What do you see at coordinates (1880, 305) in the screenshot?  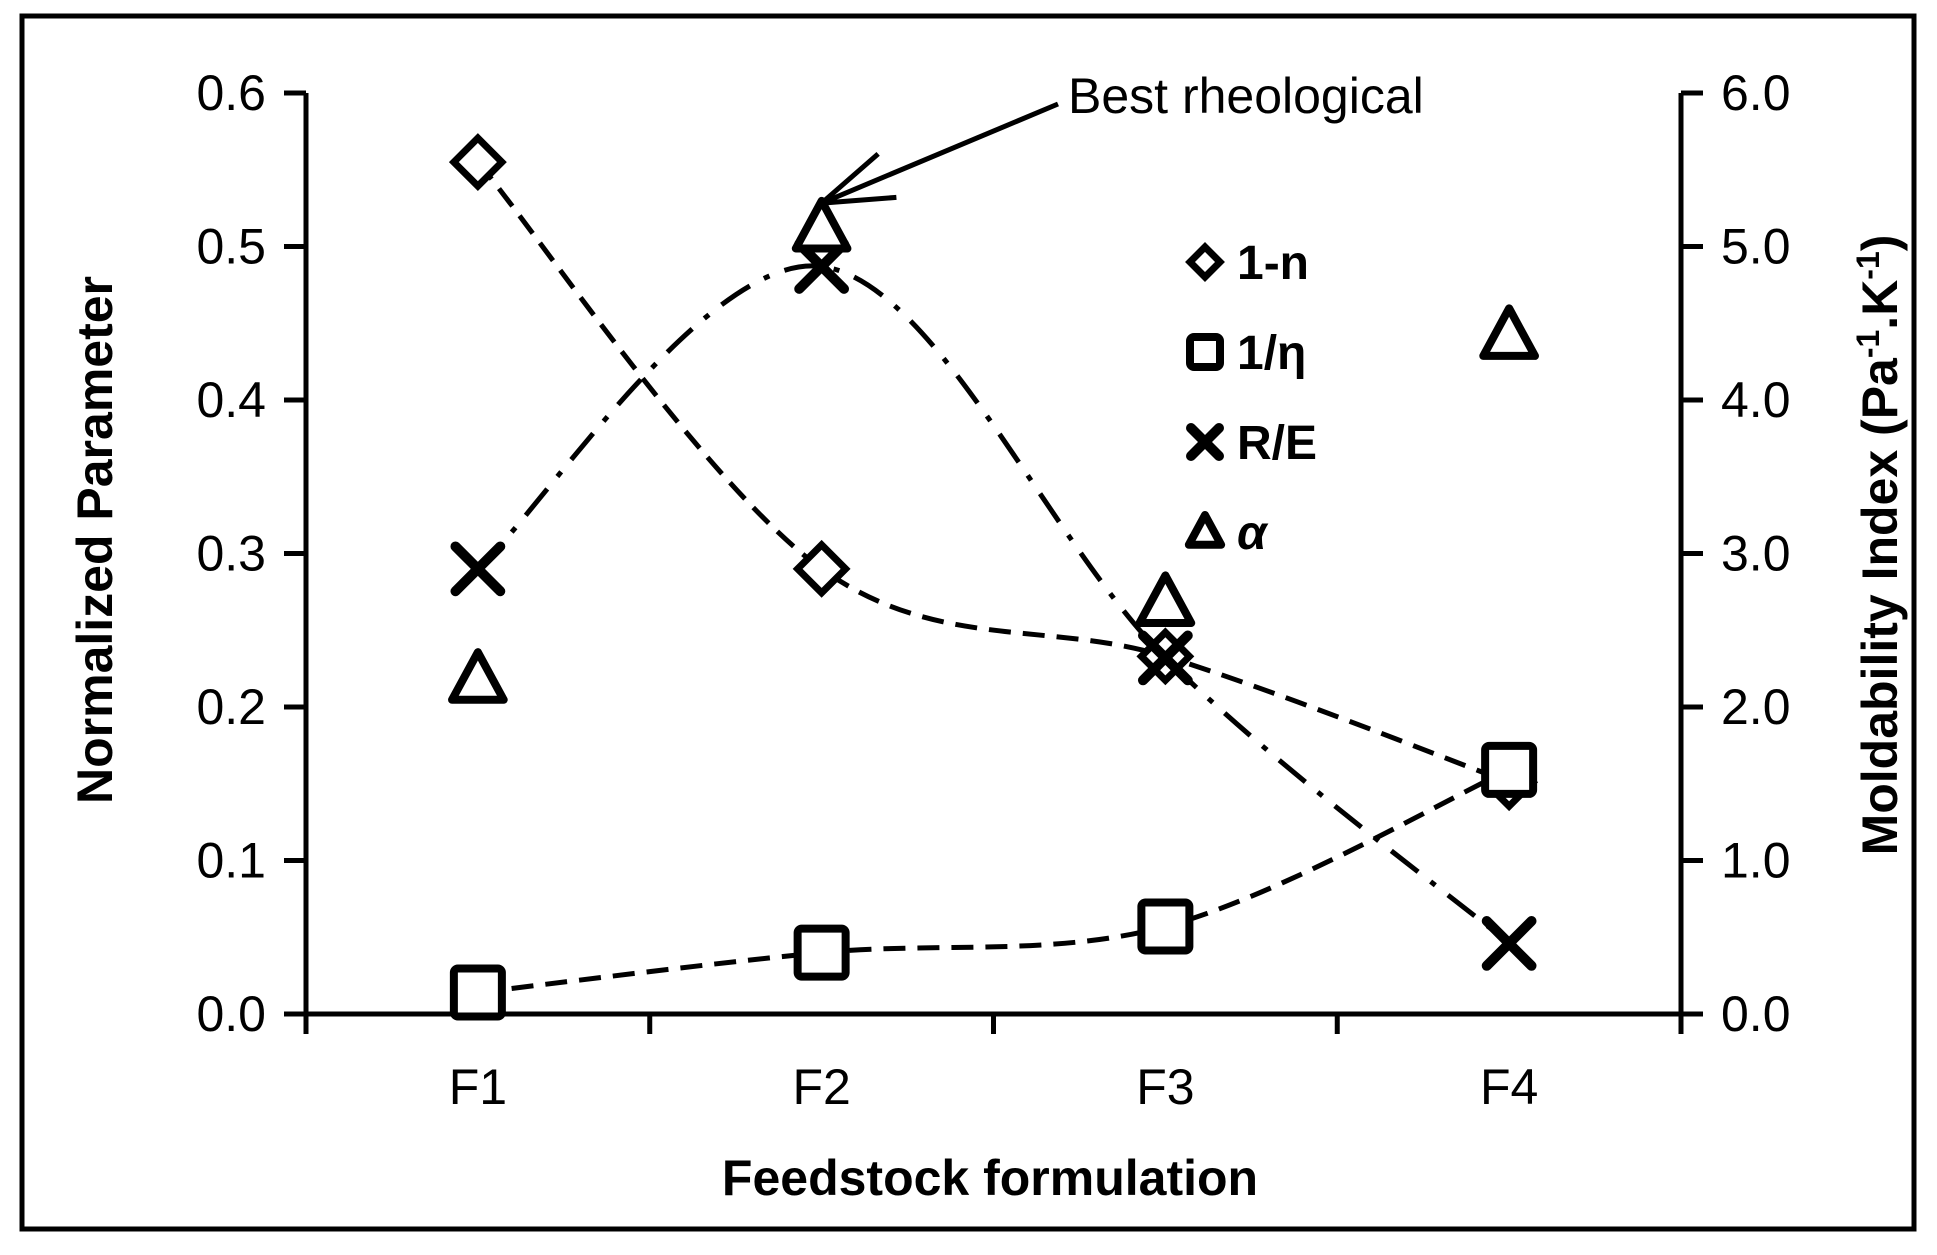 I see `y2-title-mid: .K` at bounding box center [1880, 305].